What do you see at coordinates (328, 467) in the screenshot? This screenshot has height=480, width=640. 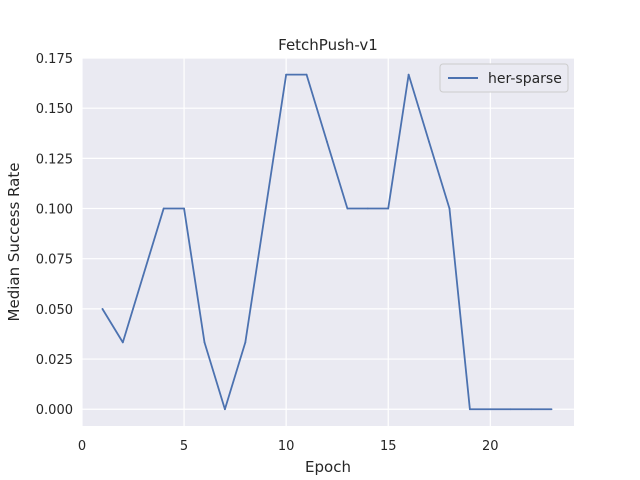 I see `x-axis-label: Epoch` at bounding box center [328, 467].